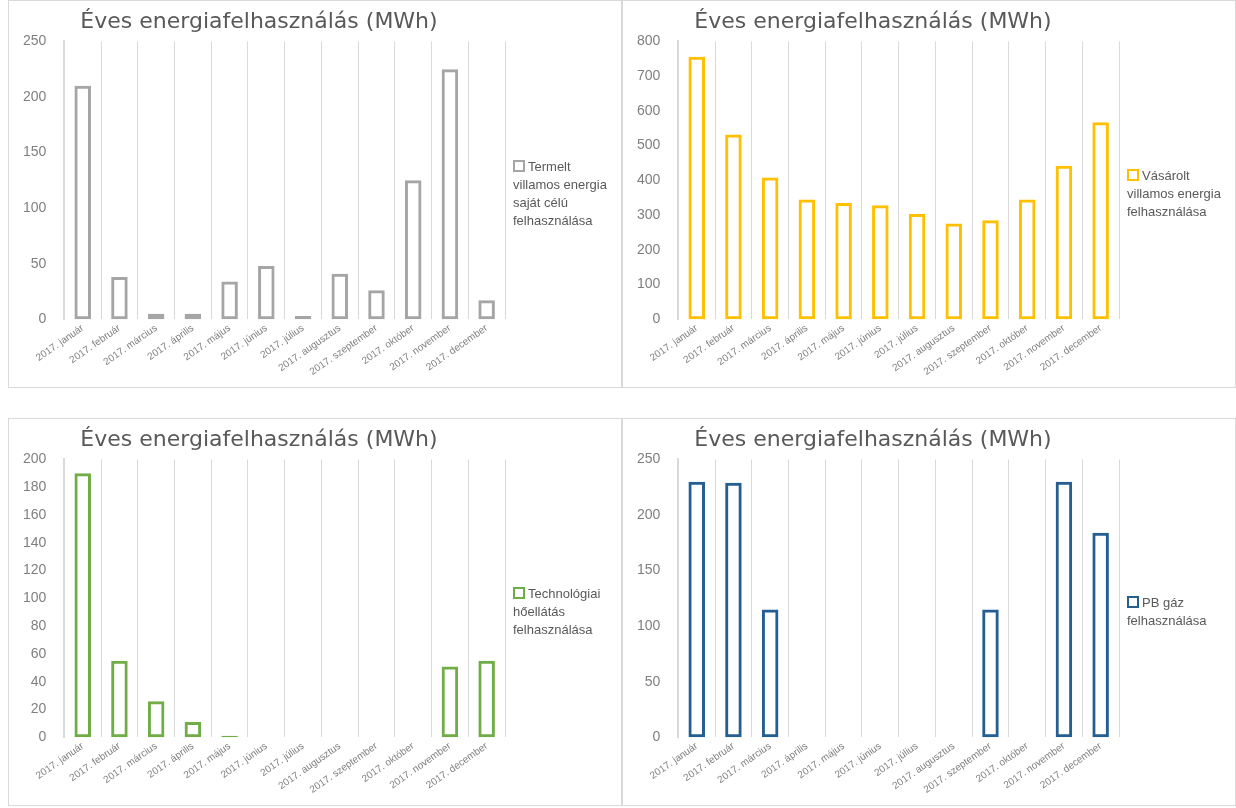 This screenshot has width=1236, height=808. What do you see at coordinates (38, 624) in the screenshot?
I see `y-tick-label: 80` at bounding box center [38, 624].